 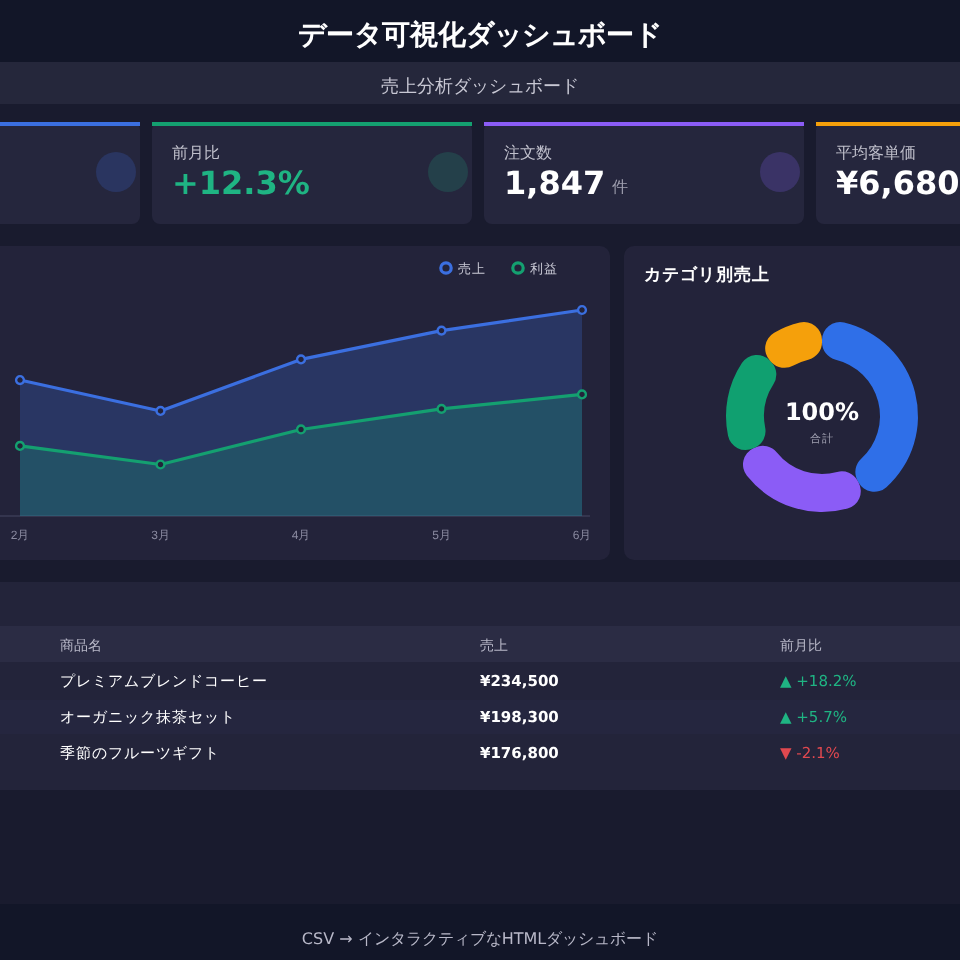 What do you see at coordinates (480, 35) in the screenshot?
I see `text: データ可視化ダッシュボード` at bounding box center [480, 35].